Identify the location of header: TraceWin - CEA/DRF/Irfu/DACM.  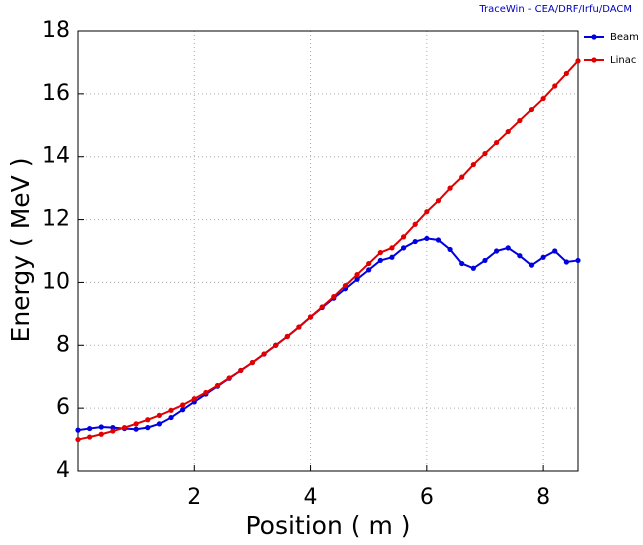
(555, 9).